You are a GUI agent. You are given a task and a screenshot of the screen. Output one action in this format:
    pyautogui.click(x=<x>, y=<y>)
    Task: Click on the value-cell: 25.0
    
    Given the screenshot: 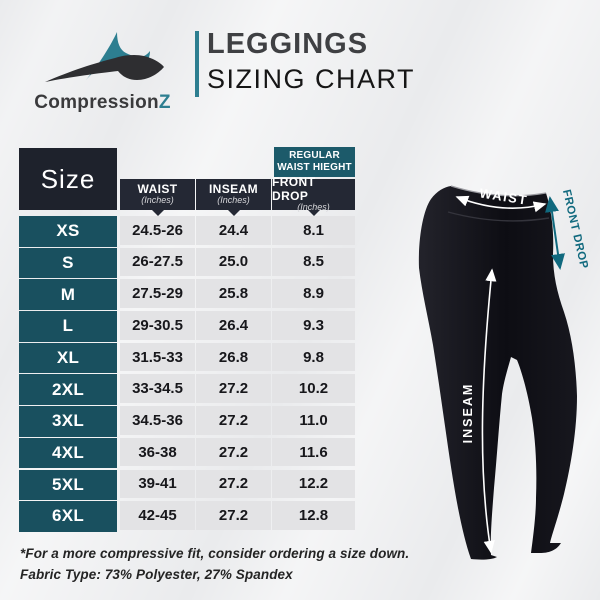 What is the action you would take?
    pyautogui.click(x=233, y=262)
    